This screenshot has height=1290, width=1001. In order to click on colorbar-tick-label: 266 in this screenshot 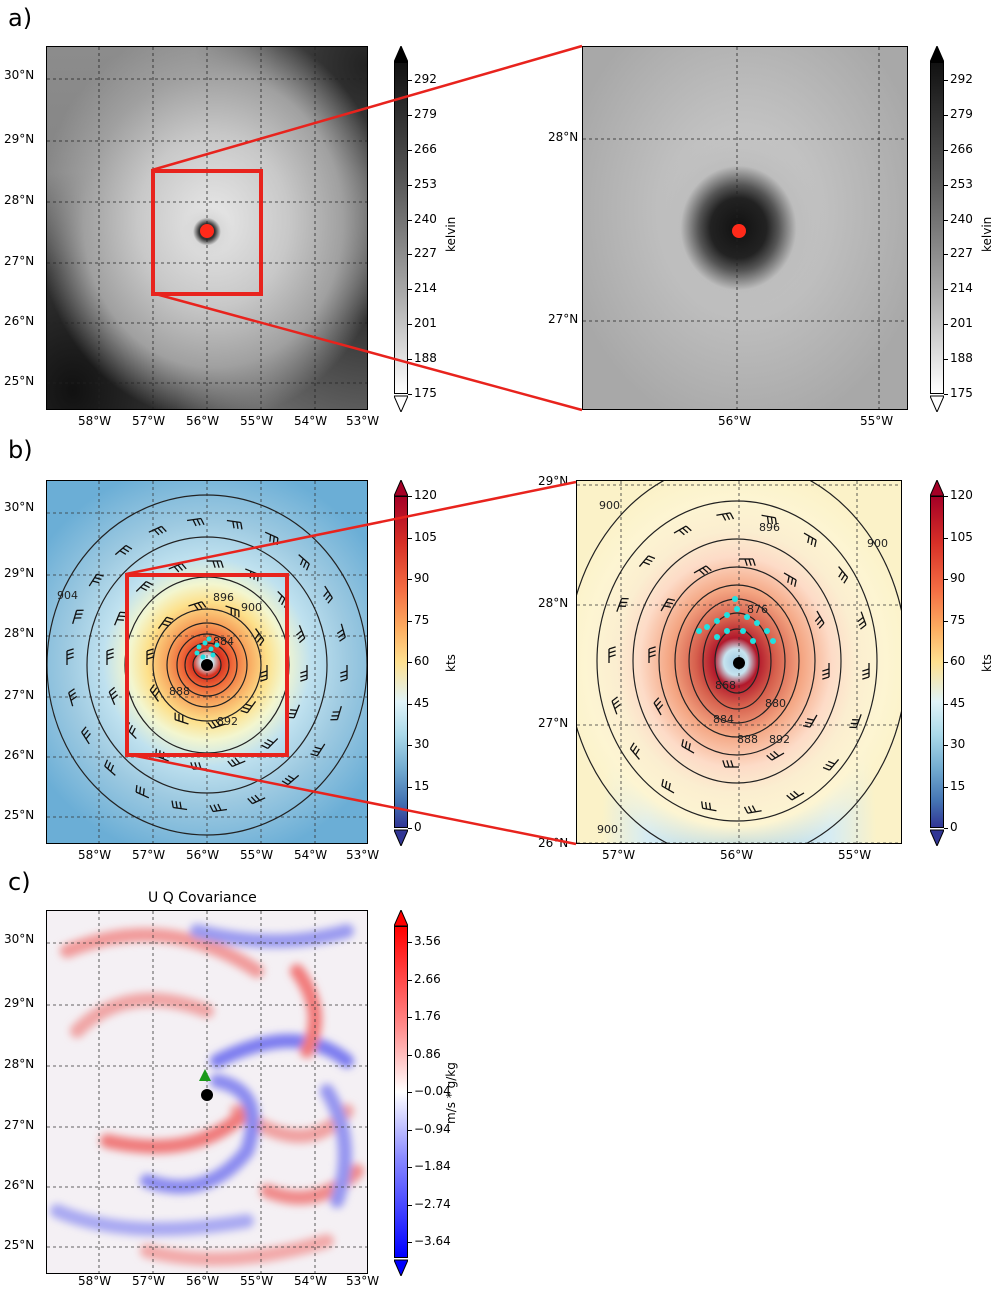, I will do `click(425, 148)`.